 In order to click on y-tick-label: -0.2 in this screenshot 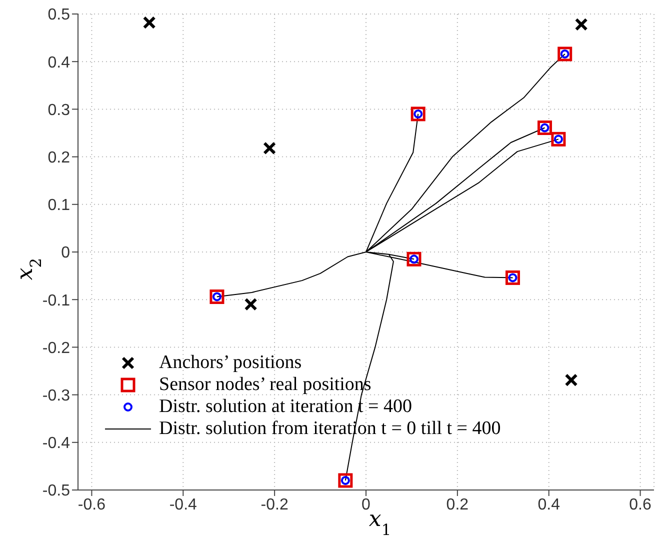, I will do `click(56, 348)`.